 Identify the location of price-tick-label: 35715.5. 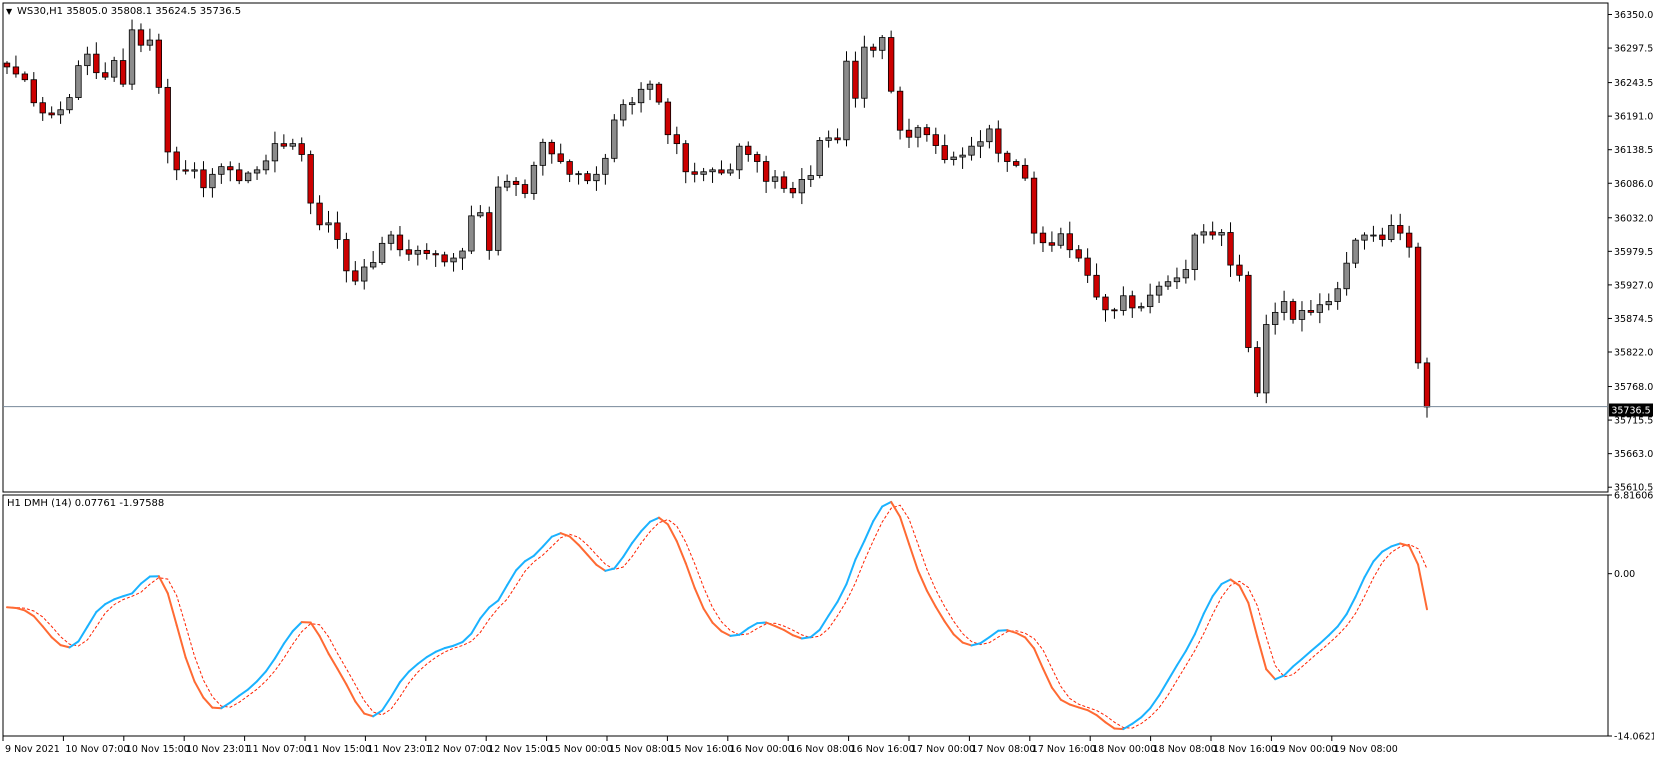
(1633, 421).